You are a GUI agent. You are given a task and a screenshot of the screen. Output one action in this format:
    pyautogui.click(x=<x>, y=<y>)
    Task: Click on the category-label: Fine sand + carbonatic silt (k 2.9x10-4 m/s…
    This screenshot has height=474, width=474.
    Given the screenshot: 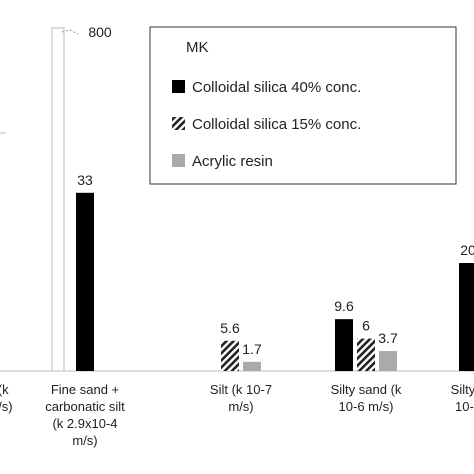 What is the action you would take?
    pyautogui.click(x=85, y=415)
    